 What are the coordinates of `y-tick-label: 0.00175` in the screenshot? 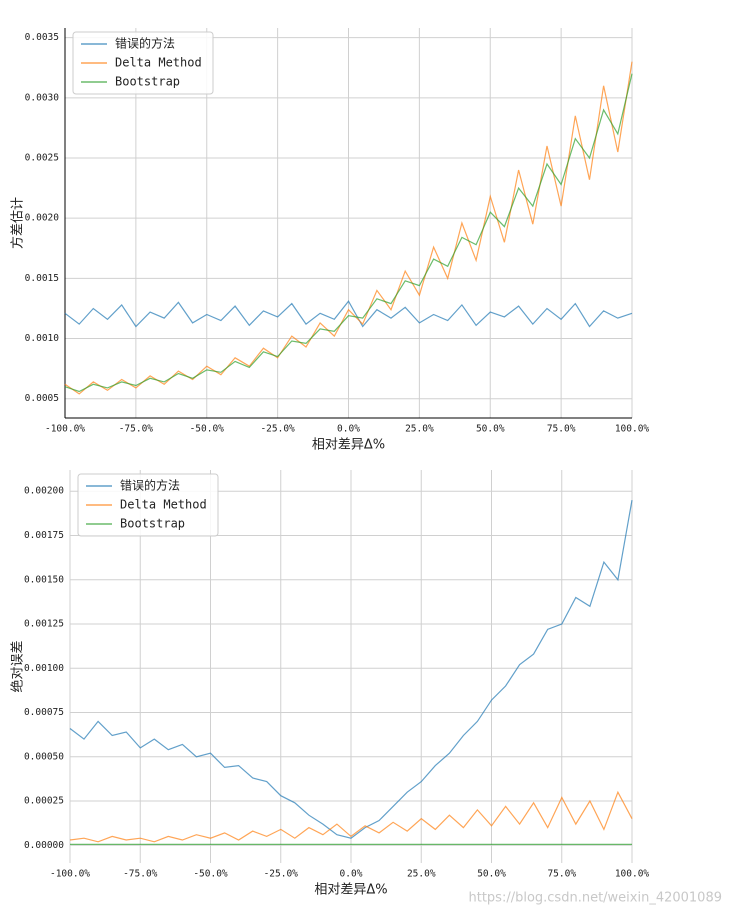 It's located at (44, 535).